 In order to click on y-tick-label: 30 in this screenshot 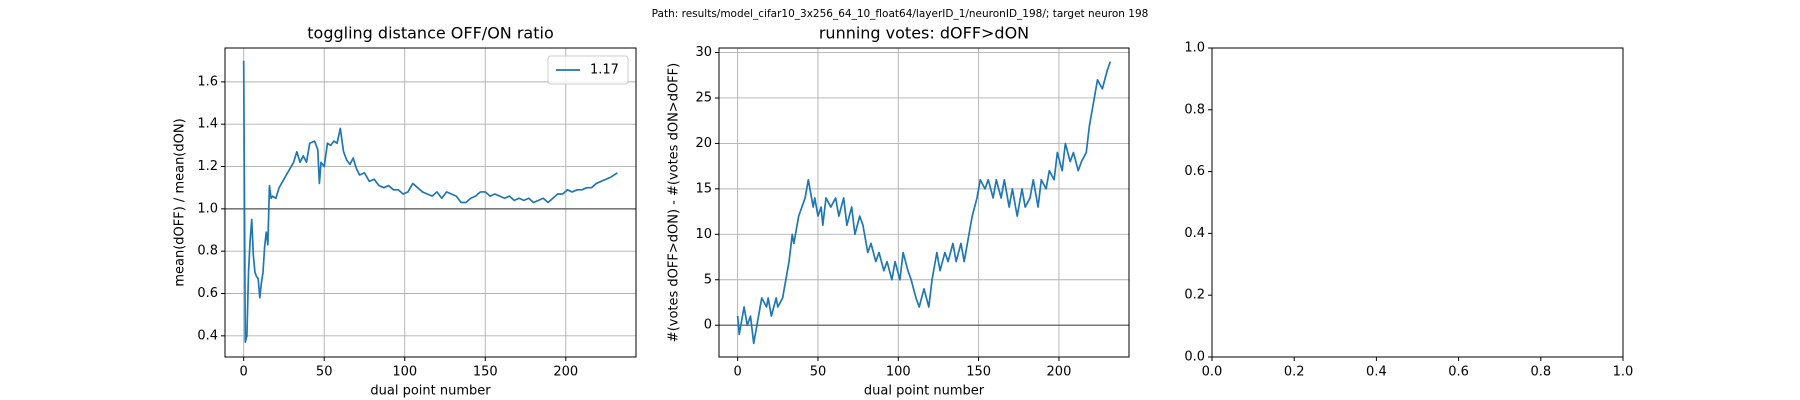, I will do `click(703, 52)`.